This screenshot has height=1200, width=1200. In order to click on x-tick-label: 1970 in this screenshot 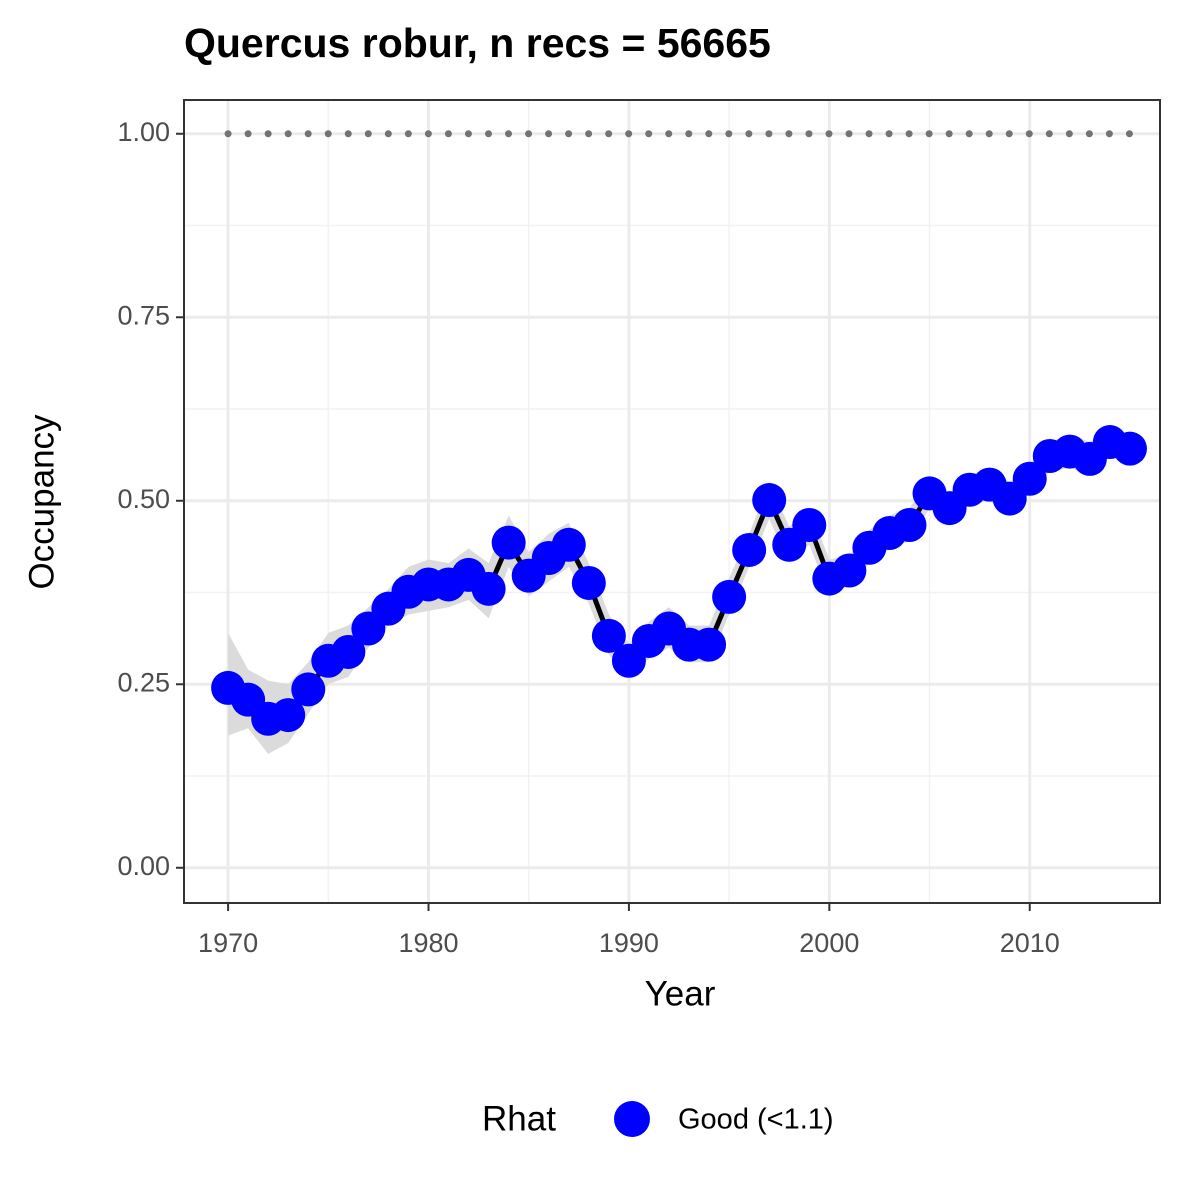, I will do `click(228, 943)`.